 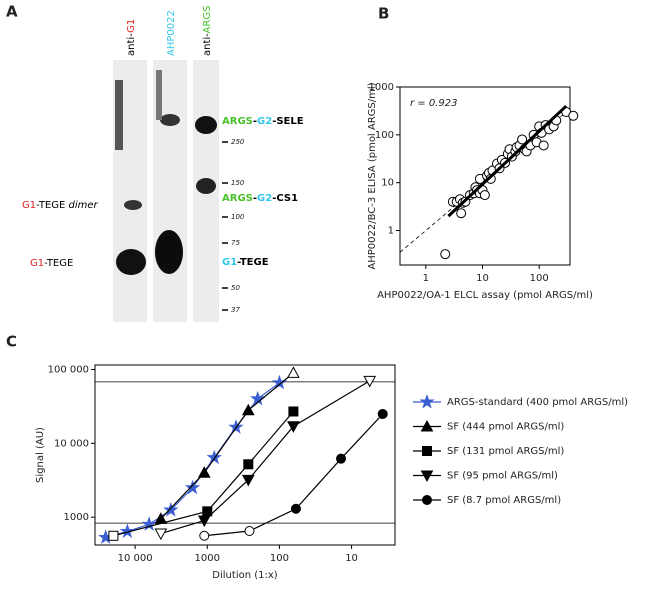 I want to click on lane-label: anti-ARGS, so click(x=207, y=31).